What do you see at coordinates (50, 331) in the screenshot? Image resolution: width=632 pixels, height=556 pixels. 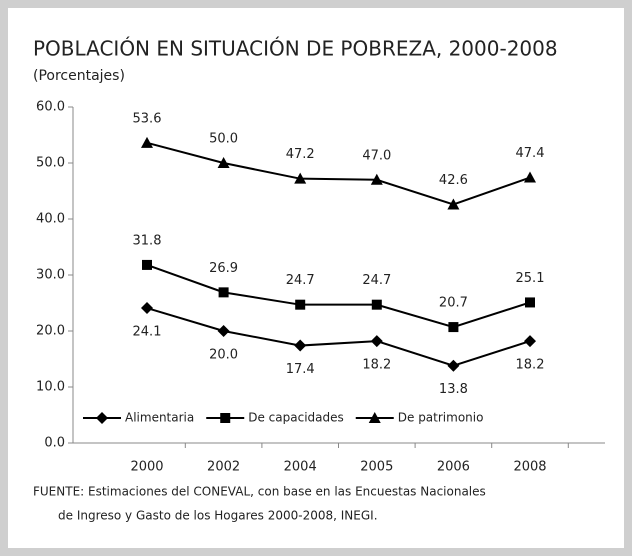 I see `y-tick-label: 20.0` at bounding box center [50, 331].